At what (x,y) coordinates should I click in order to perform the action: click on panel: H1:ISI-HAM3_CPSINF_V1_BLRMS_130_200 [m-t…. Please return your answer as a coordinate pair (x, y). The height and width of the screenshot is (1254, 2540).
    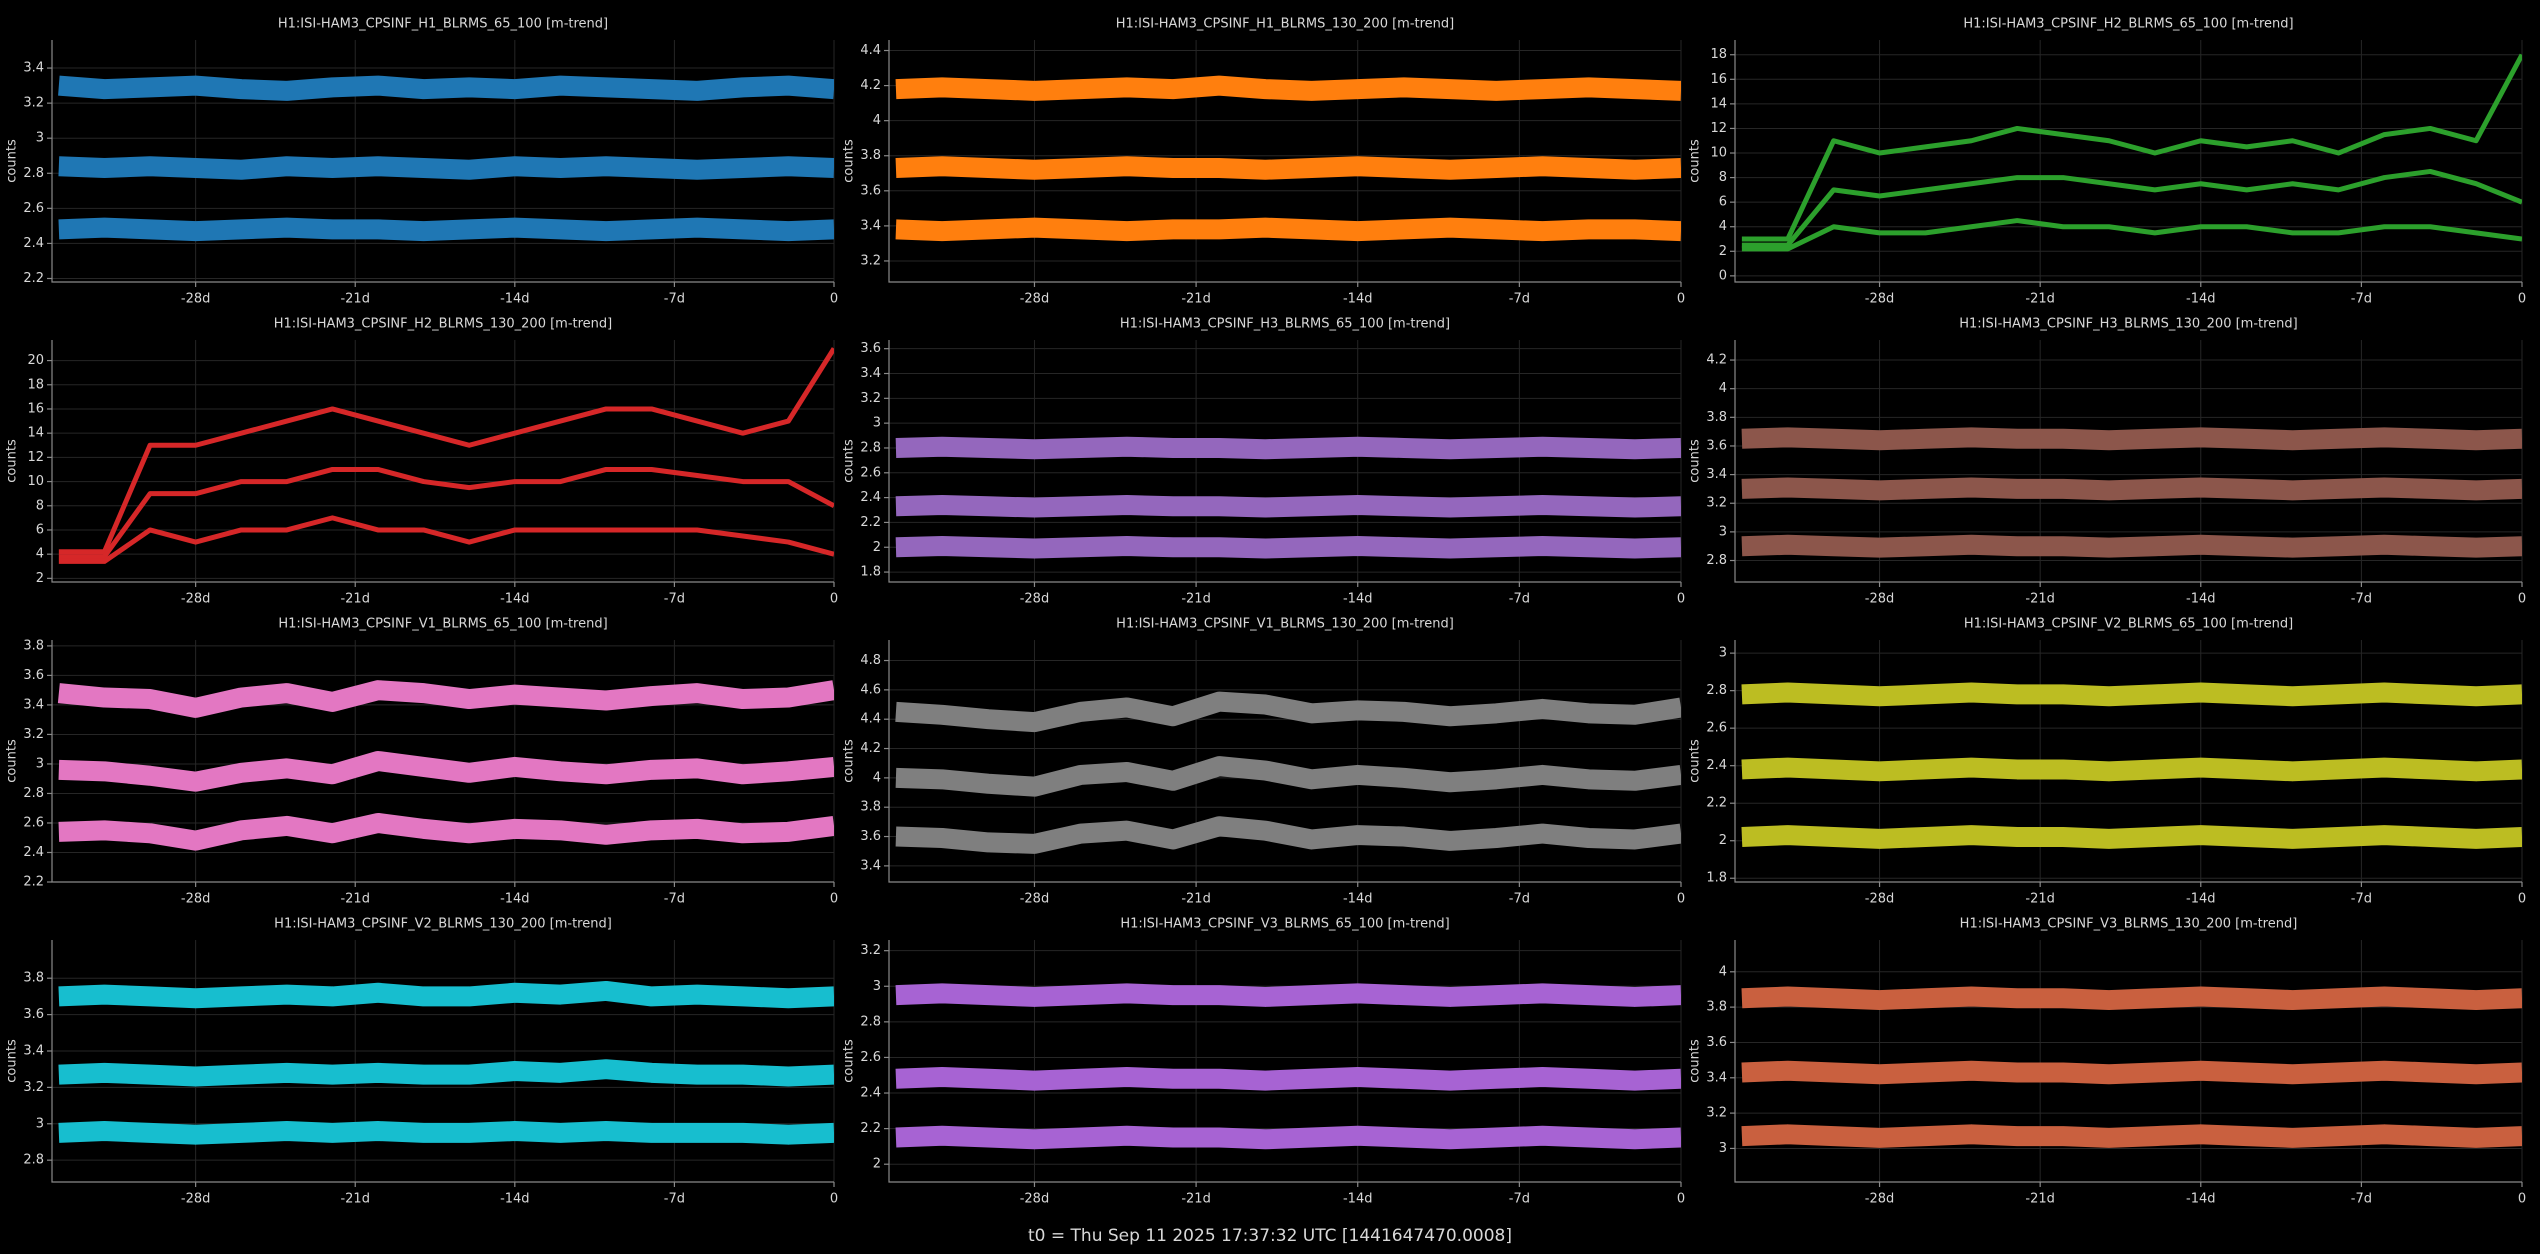
    Looking at the image, I should click on (1264, 762).